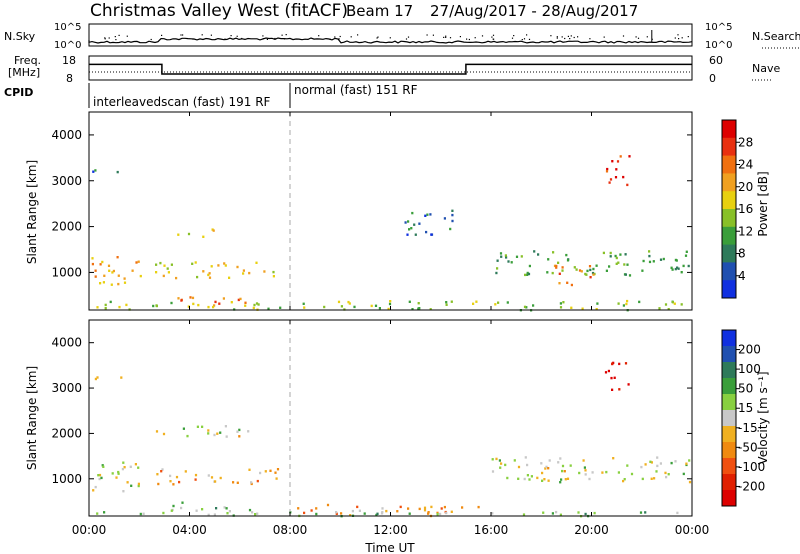 This screenshot has height=554, width=800. Describe the element at coordinates (66, 227) in the screenshot. I see `range-tick-label: 2000` at that location.